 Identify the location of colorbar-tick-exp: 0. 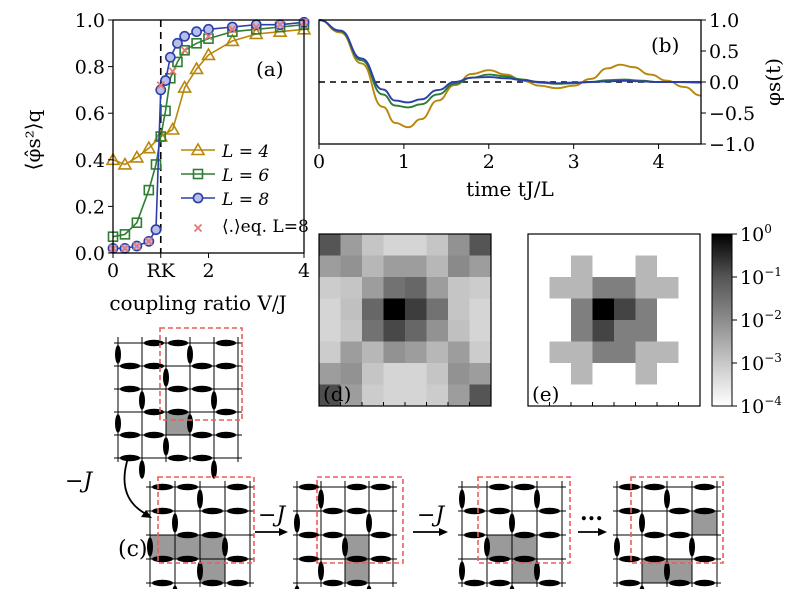
(768, 229).